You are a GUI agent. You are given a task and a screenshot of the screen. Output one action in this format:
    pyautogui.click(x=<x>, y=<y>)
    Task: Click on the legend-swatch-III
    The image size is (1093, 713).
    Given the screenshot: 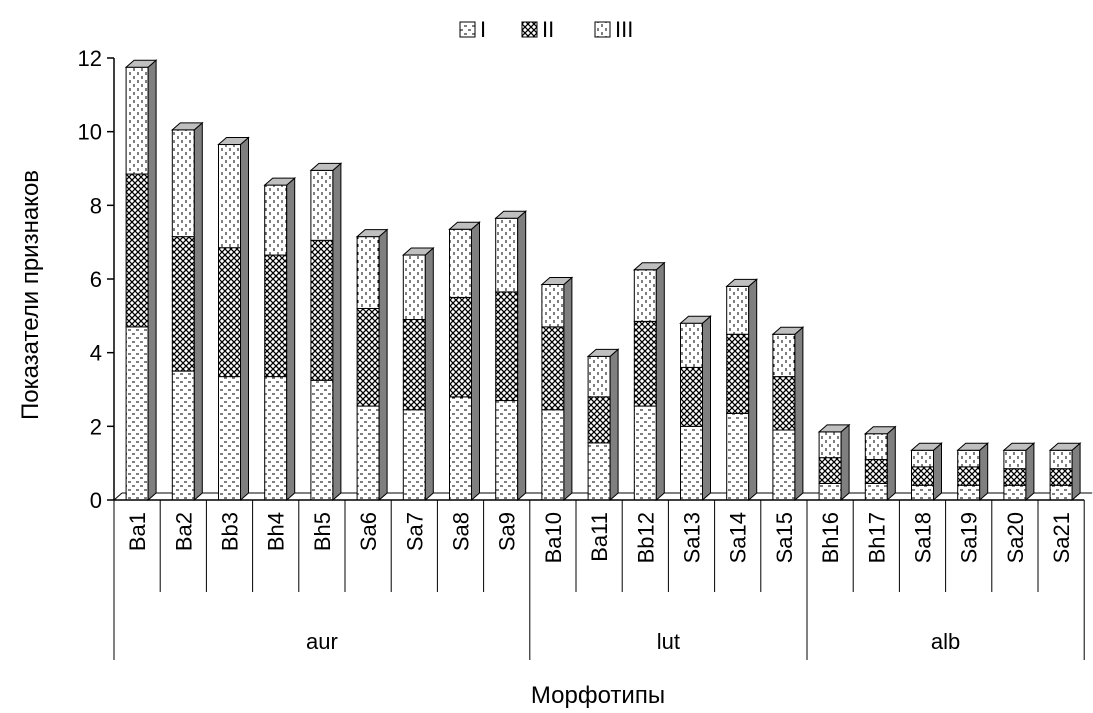 What is the action you would take?
    pyautogui.click(x=602, y=29)
    